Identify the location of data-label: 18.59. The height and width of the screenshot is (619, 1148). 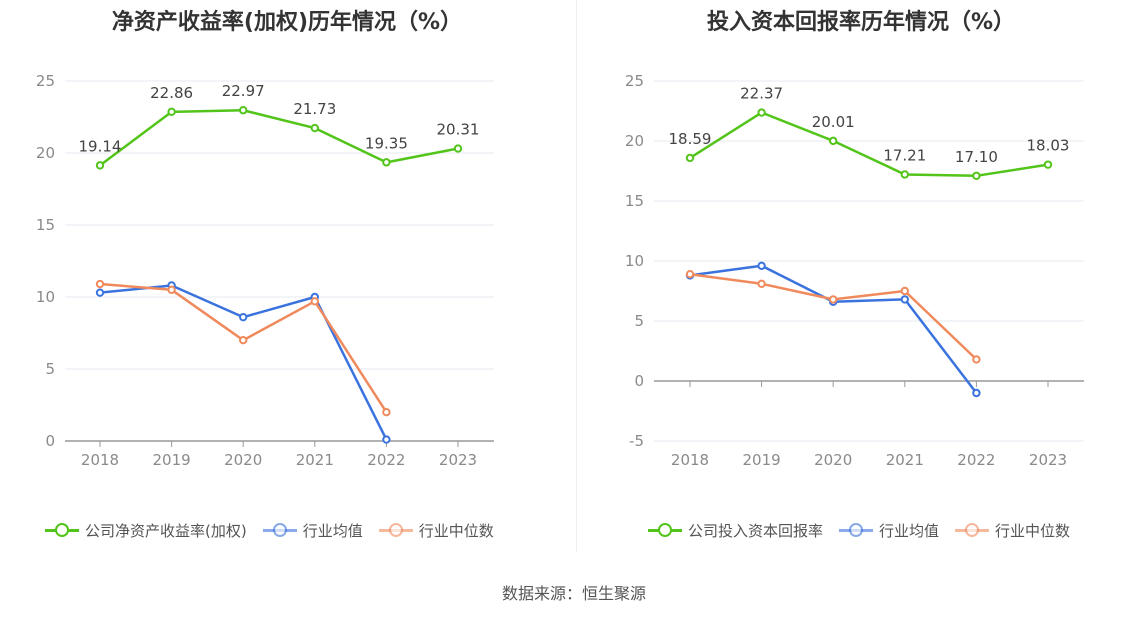
(690, 139).